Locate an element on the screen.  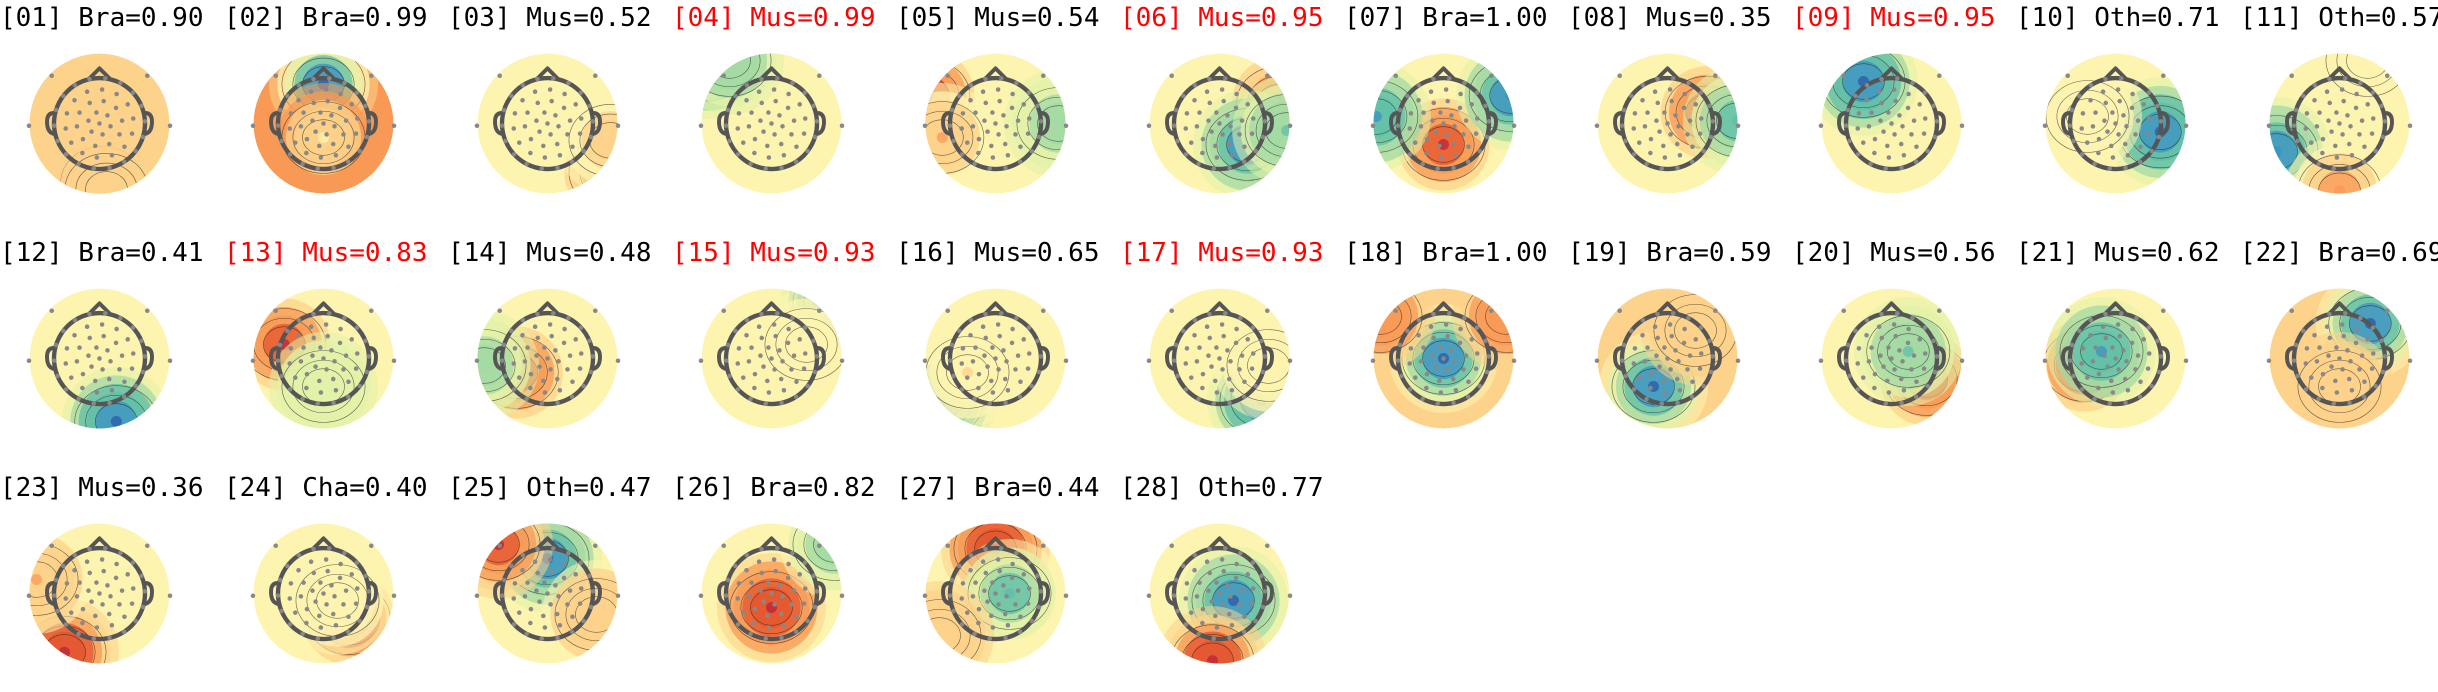
component-cell: [01] Bra=0.90 is located at coordinates (112, 111).